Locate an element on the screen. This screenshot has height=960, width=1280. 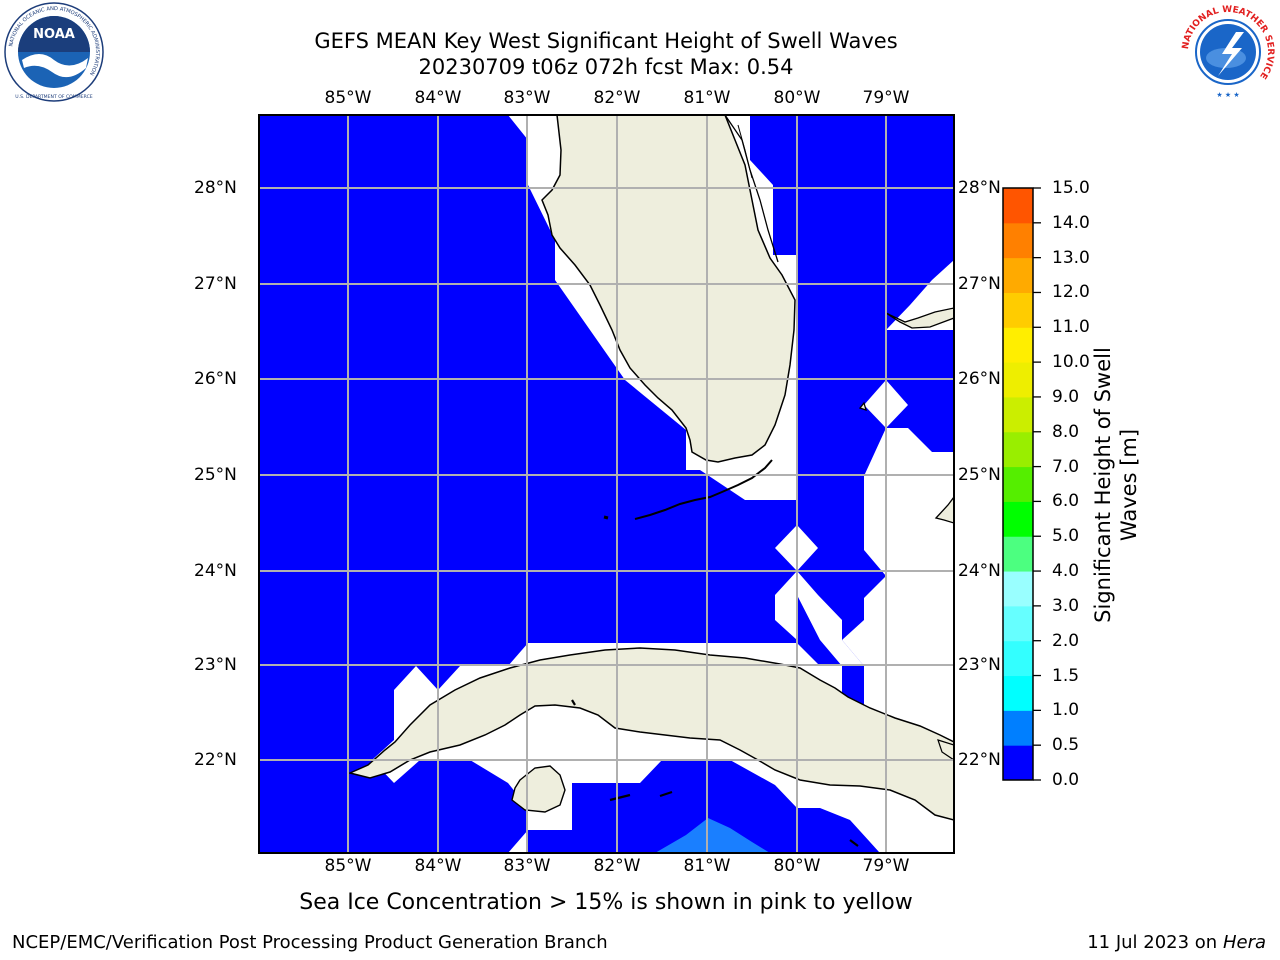
svg-text: NOAA is located at coordinates (54, 34).